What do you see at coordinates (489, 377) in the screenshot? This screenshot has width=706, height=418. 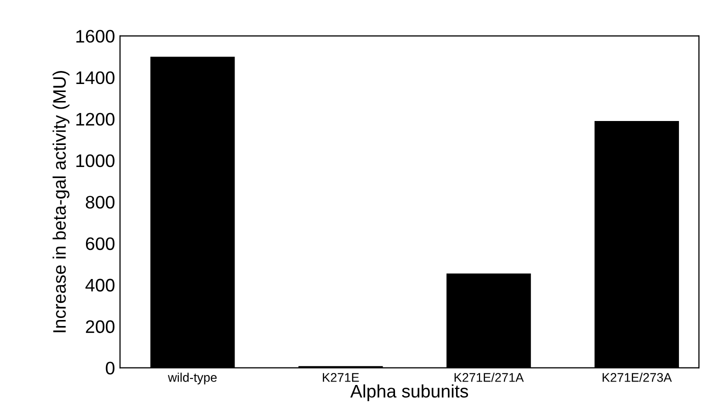 I see `x-tick-label: K271E/271A` at bounding box center [489, 377].